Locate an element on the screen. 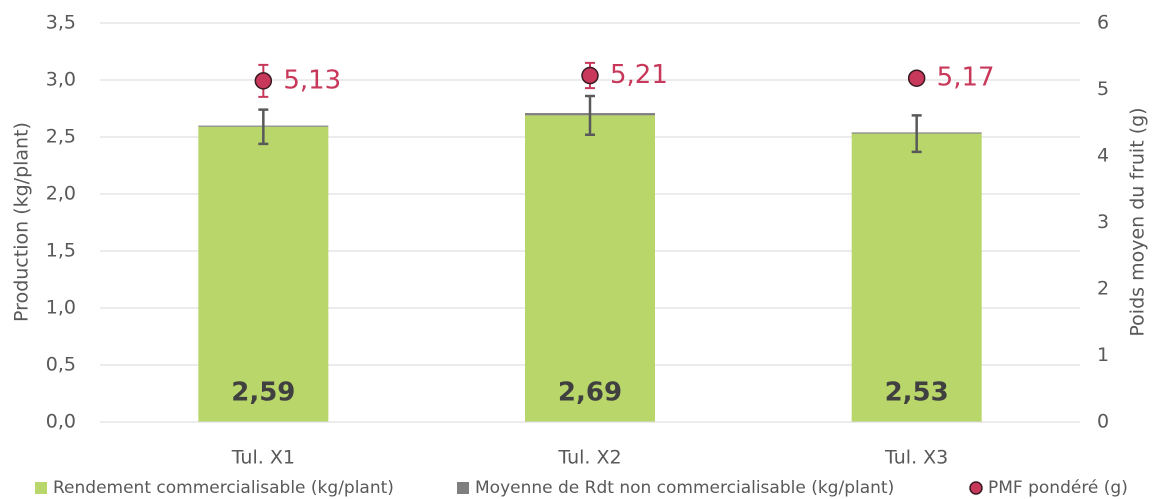 The image size is (1157, 499). y-tick-label: 3,5 is located at coordinates (61, 23).